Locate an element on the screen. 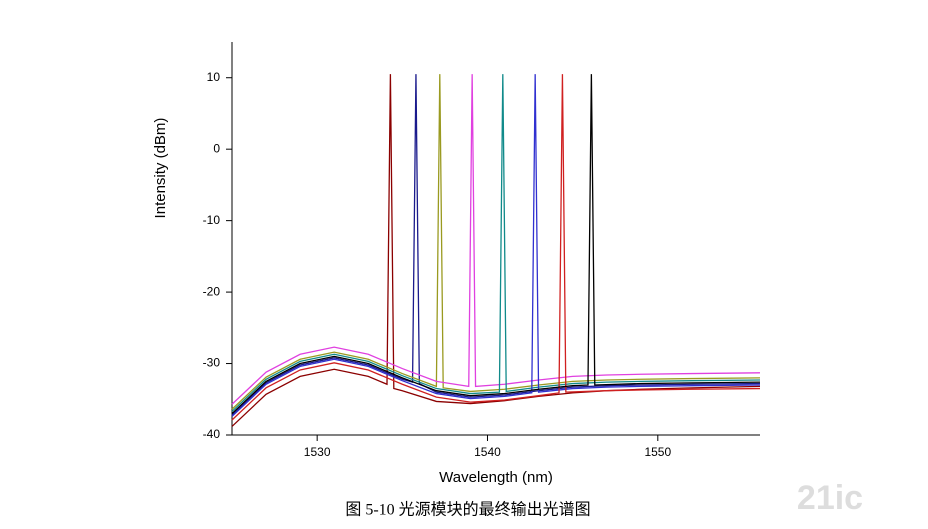 The width and height of the screenshot is (928, 529). x-tick-label: 1530 is located at coordinates (317, 452).